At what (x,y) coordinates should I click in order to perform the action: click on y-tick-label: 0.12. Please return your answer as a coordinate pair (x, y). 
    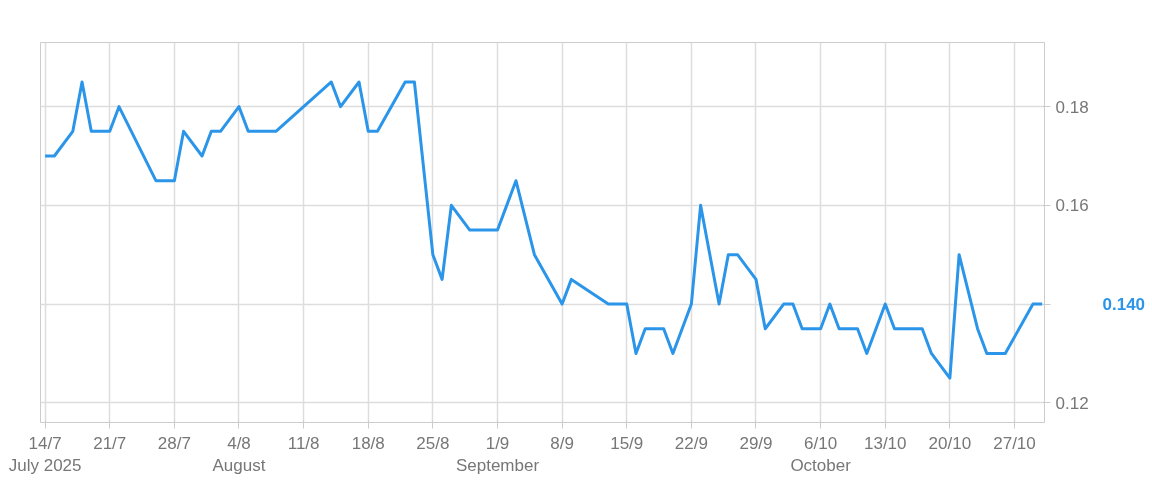
    Looking at the image, I should click on (1072, 403).